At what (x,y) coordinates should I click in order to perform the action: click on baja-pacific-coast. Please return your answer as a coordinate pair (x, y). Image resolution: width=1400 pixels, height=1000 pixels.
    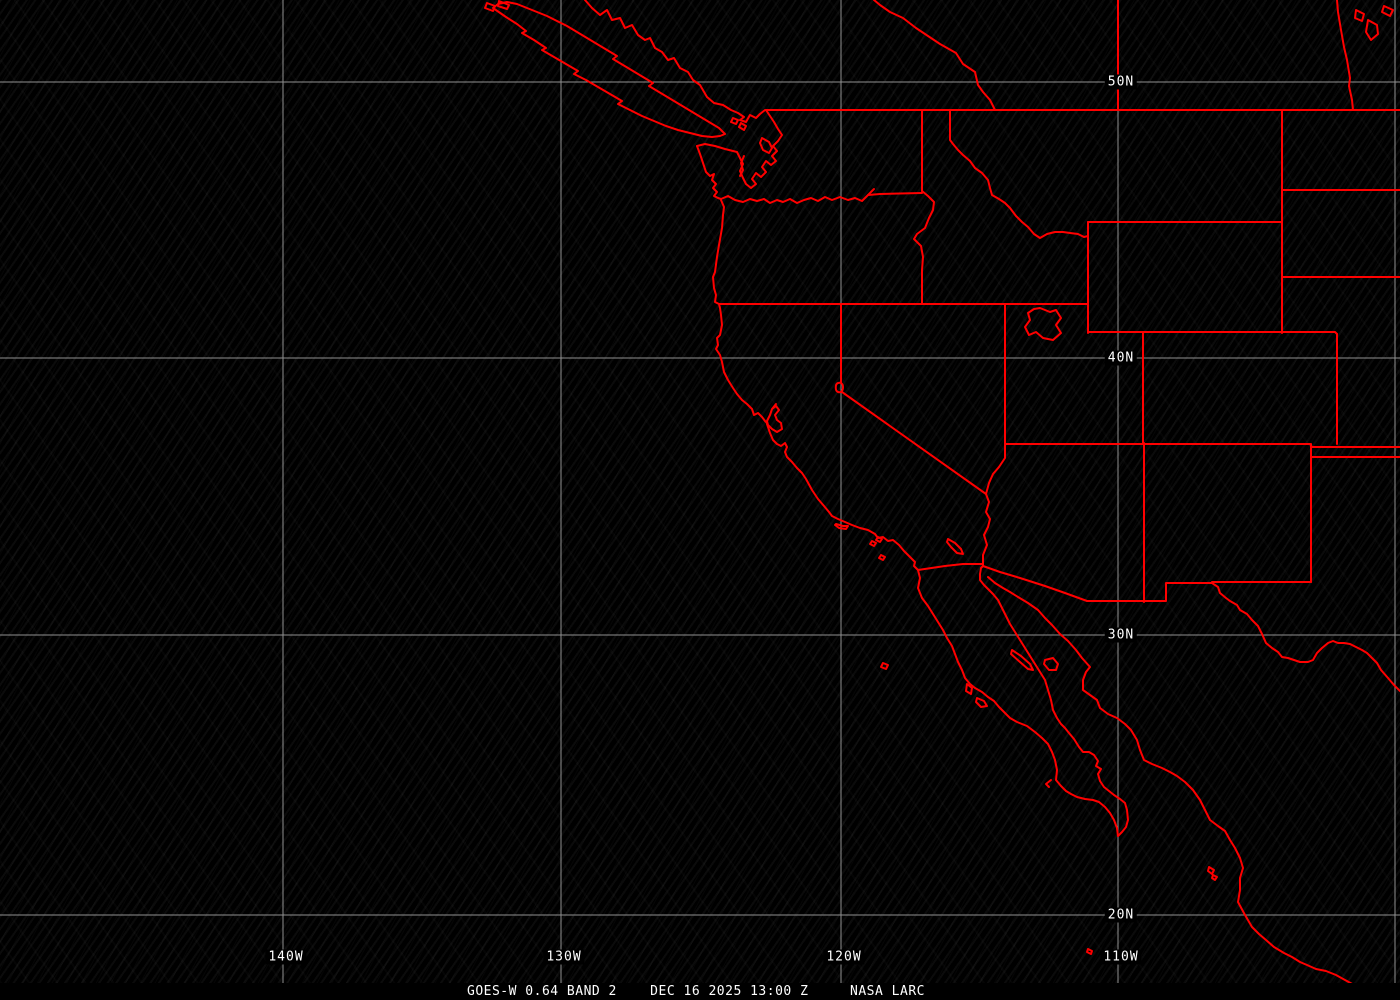
    Looking at the image, I should click on (1018, 703).